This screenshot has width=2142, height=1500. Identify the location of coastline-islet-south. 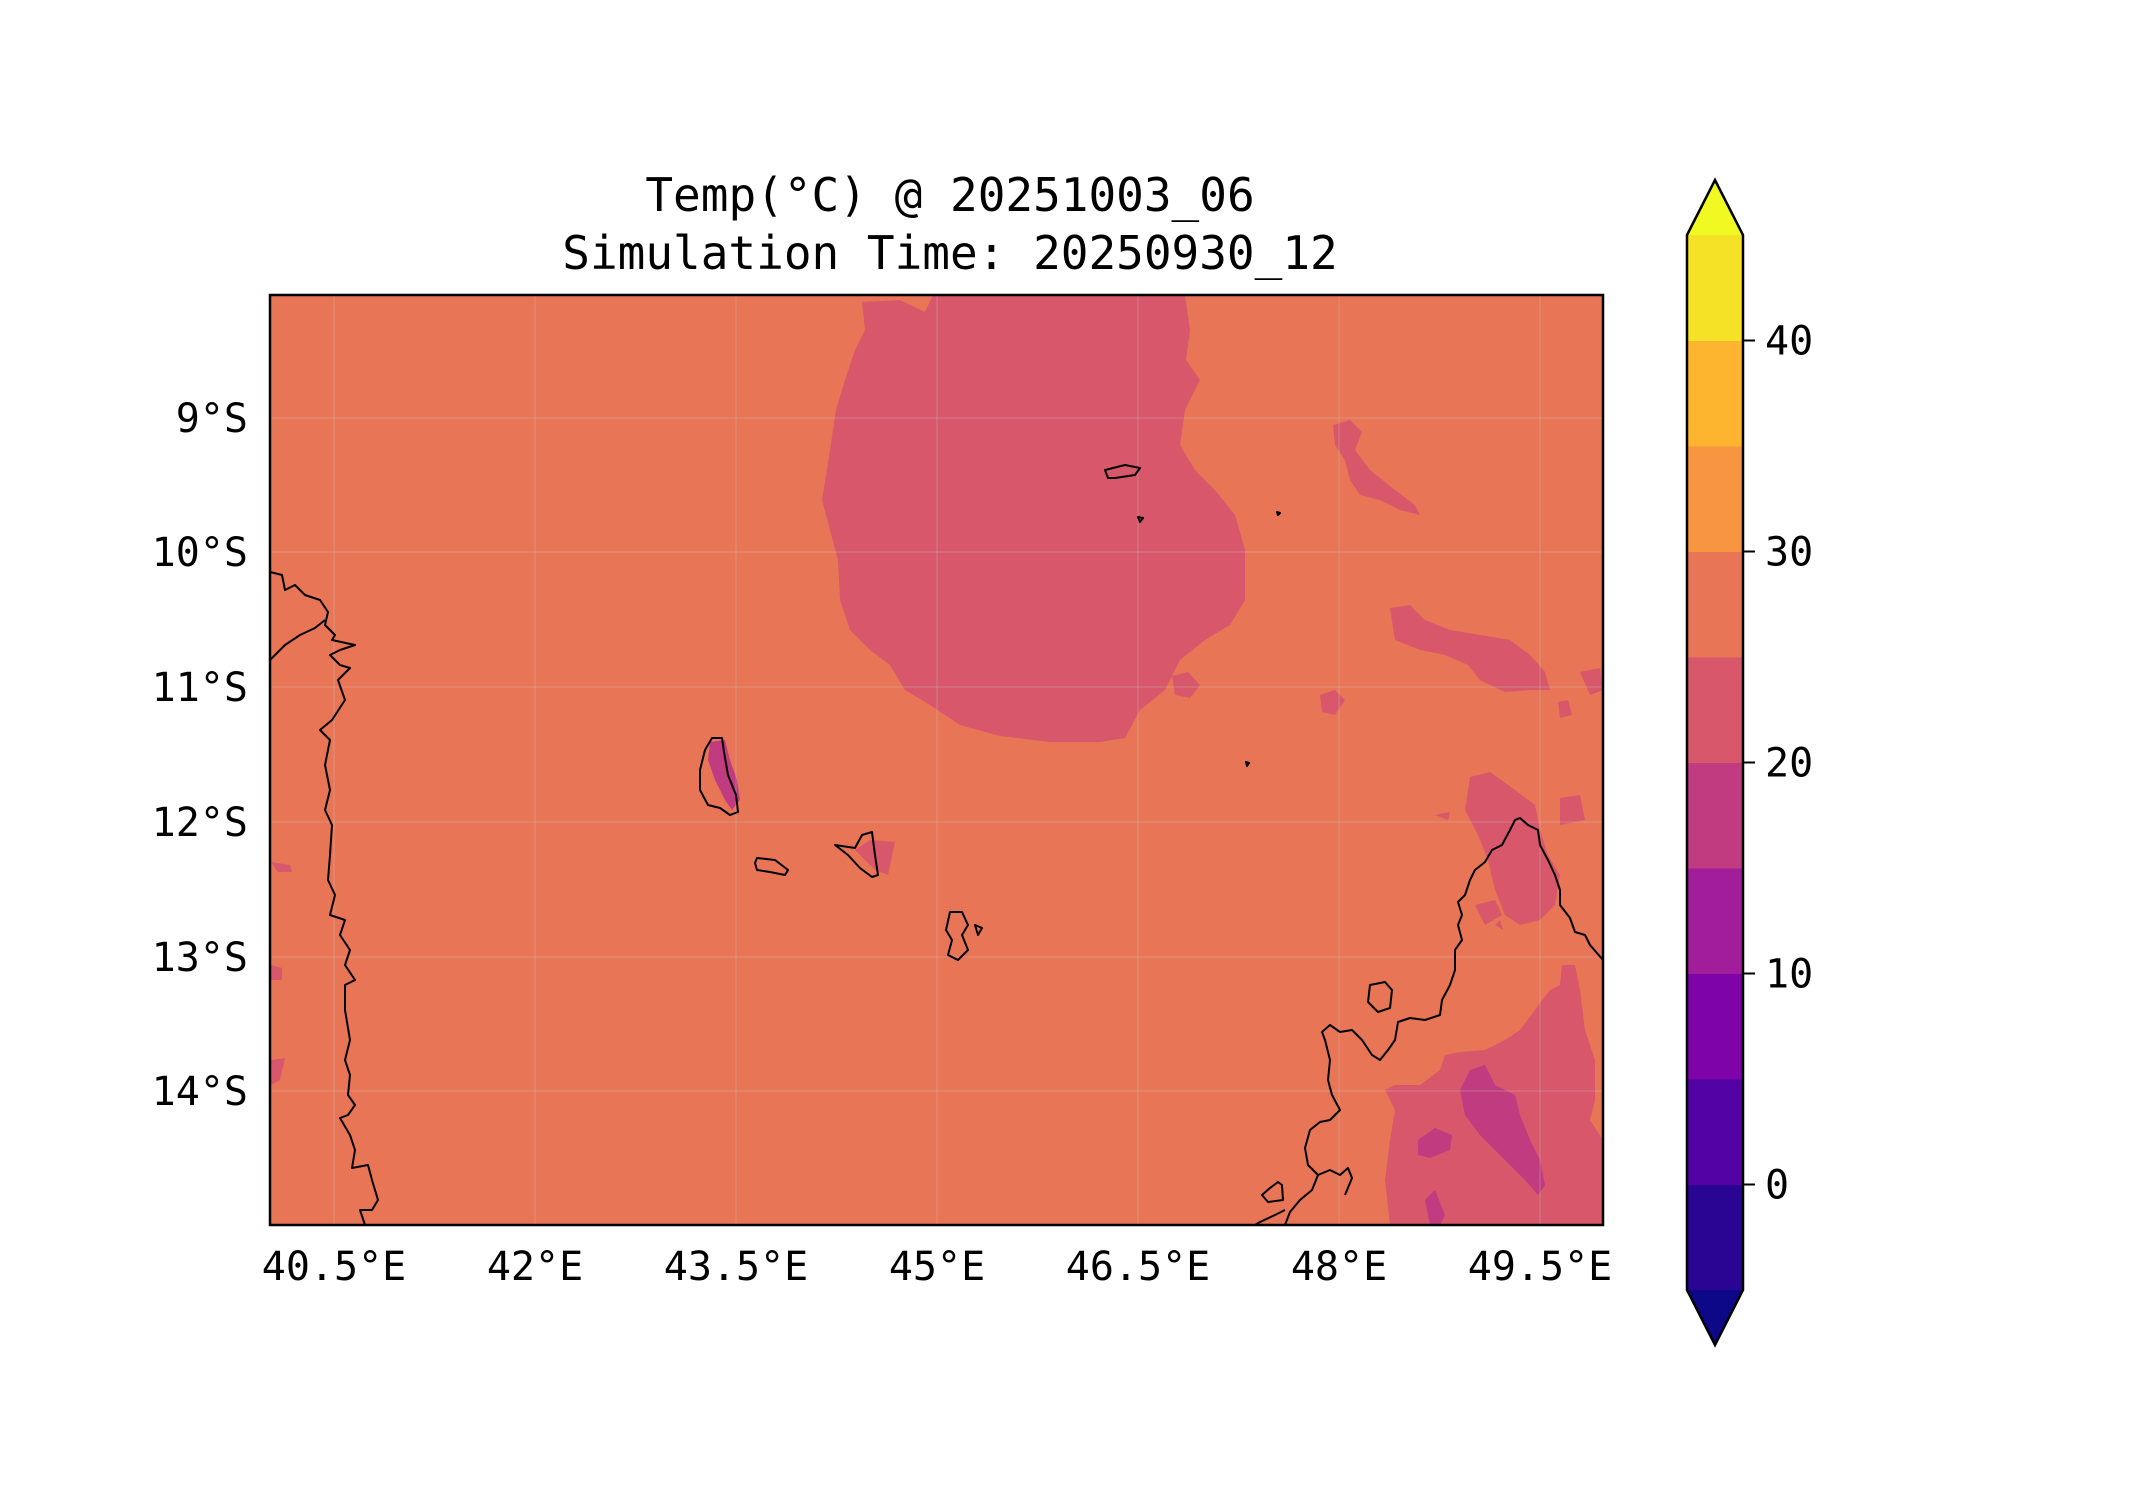
(1247, 764).